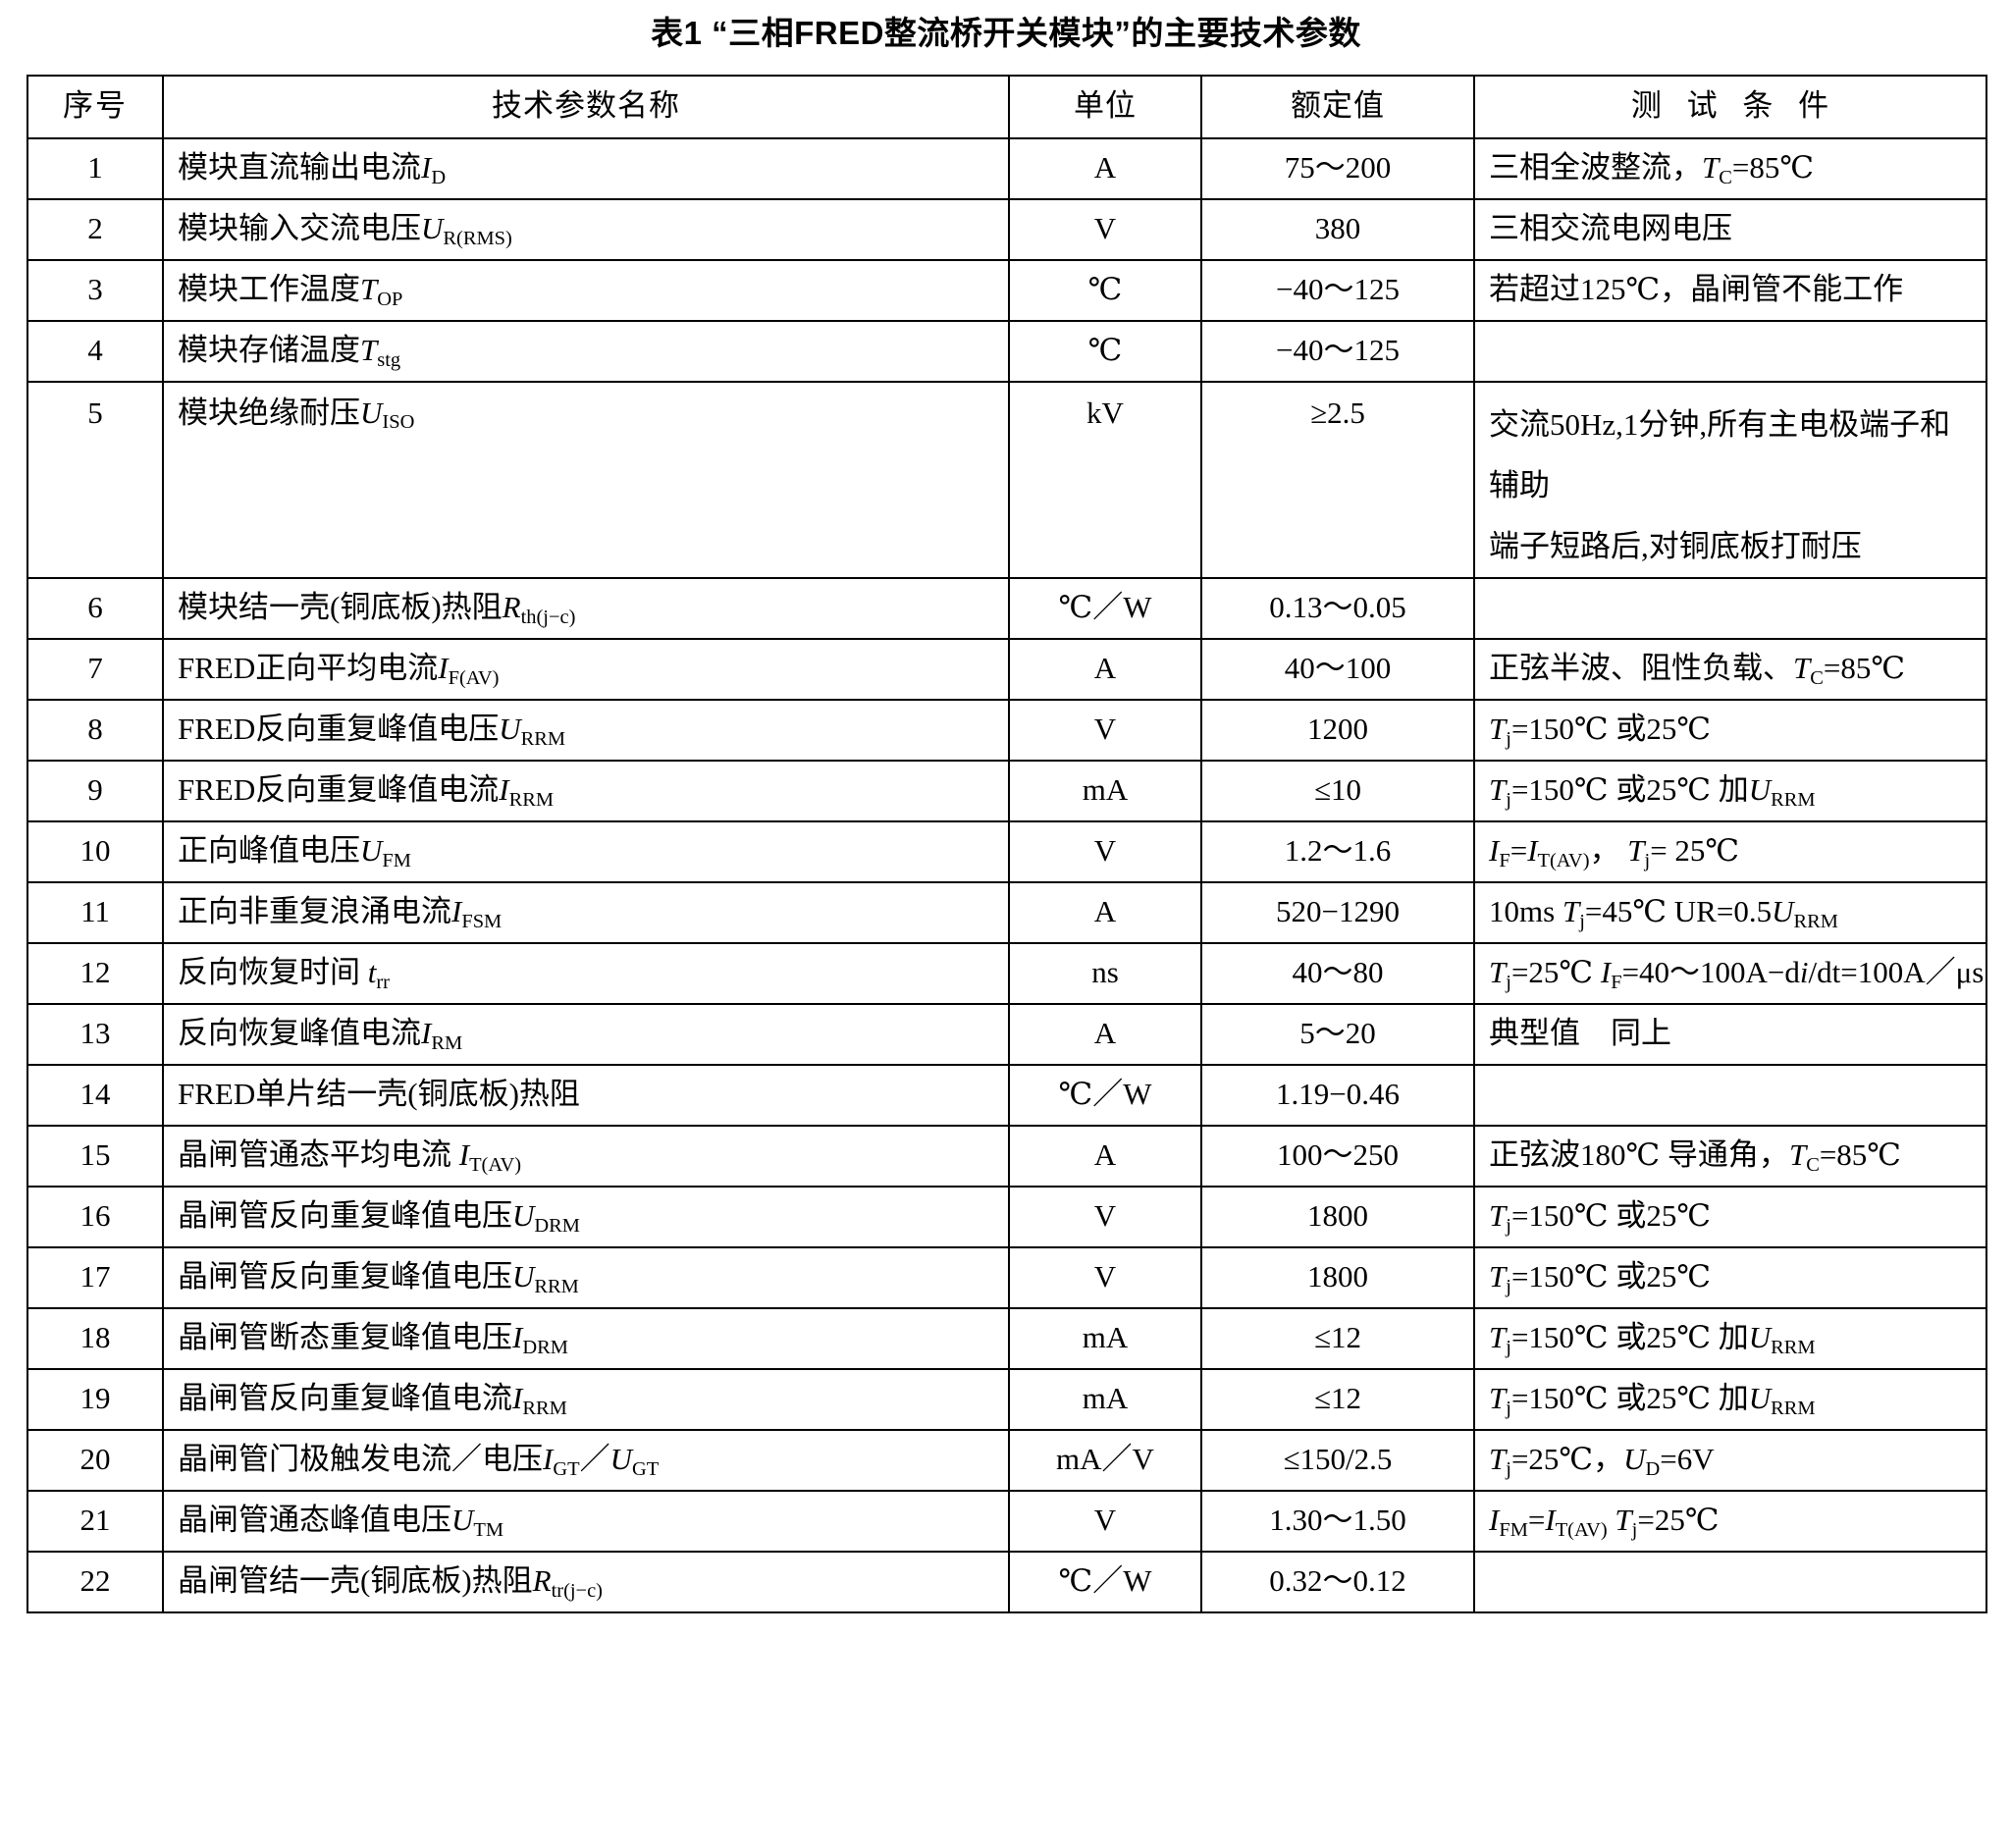  What do you see at coordinates (95, 851) in the screenshot?
I see `cell-no: 10` at bounding box center [95, 851].